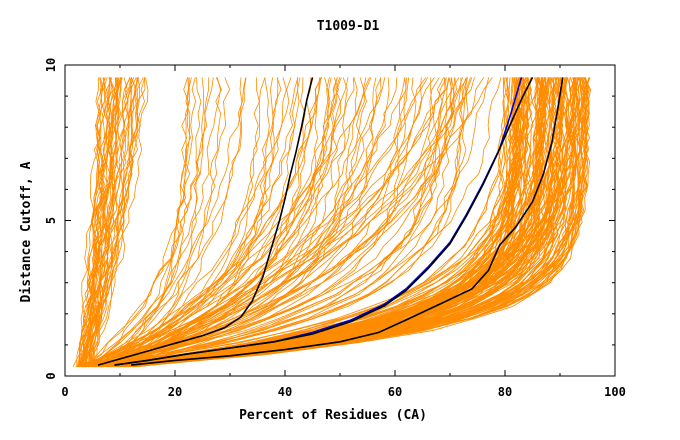 The width and height of the screenshot is (680, 440). What do you see at coordinates (348, 26) in the screenshot?
I see `chart-title: T1009-D1` at bounding box center [348, 26].